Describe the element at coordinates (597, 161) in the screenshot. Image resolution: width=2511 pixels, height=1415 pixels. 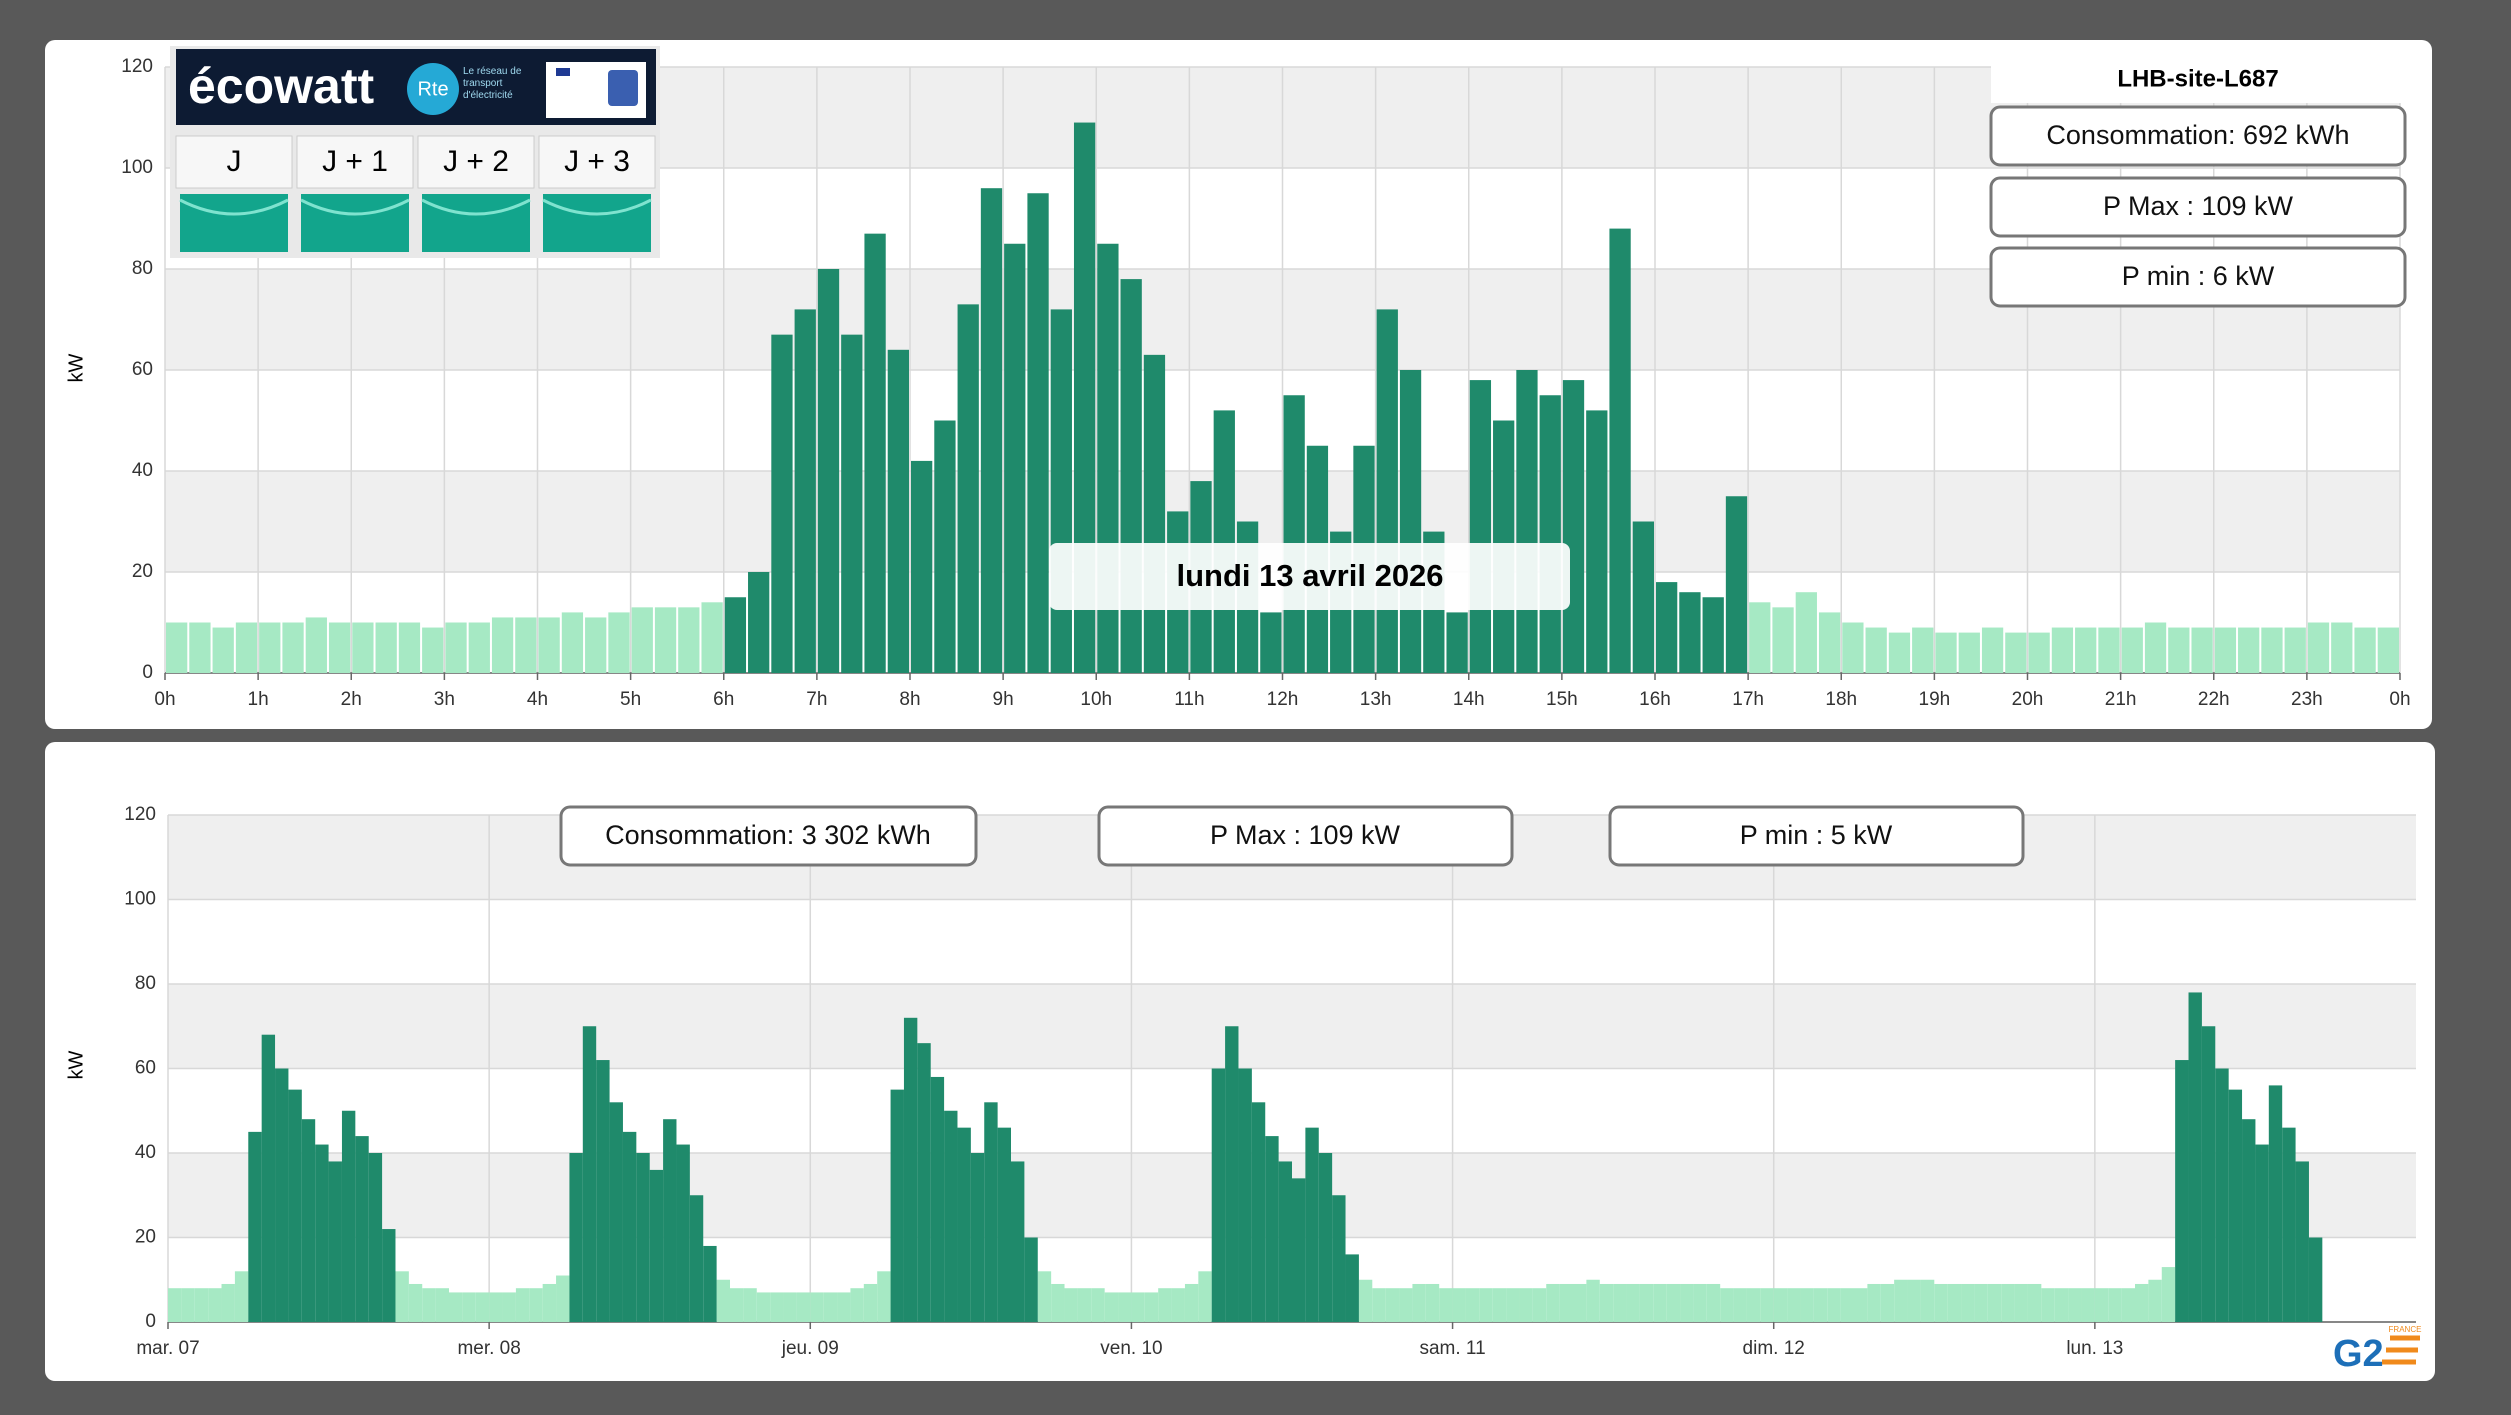
I see `day-label: J + 3` at that location.